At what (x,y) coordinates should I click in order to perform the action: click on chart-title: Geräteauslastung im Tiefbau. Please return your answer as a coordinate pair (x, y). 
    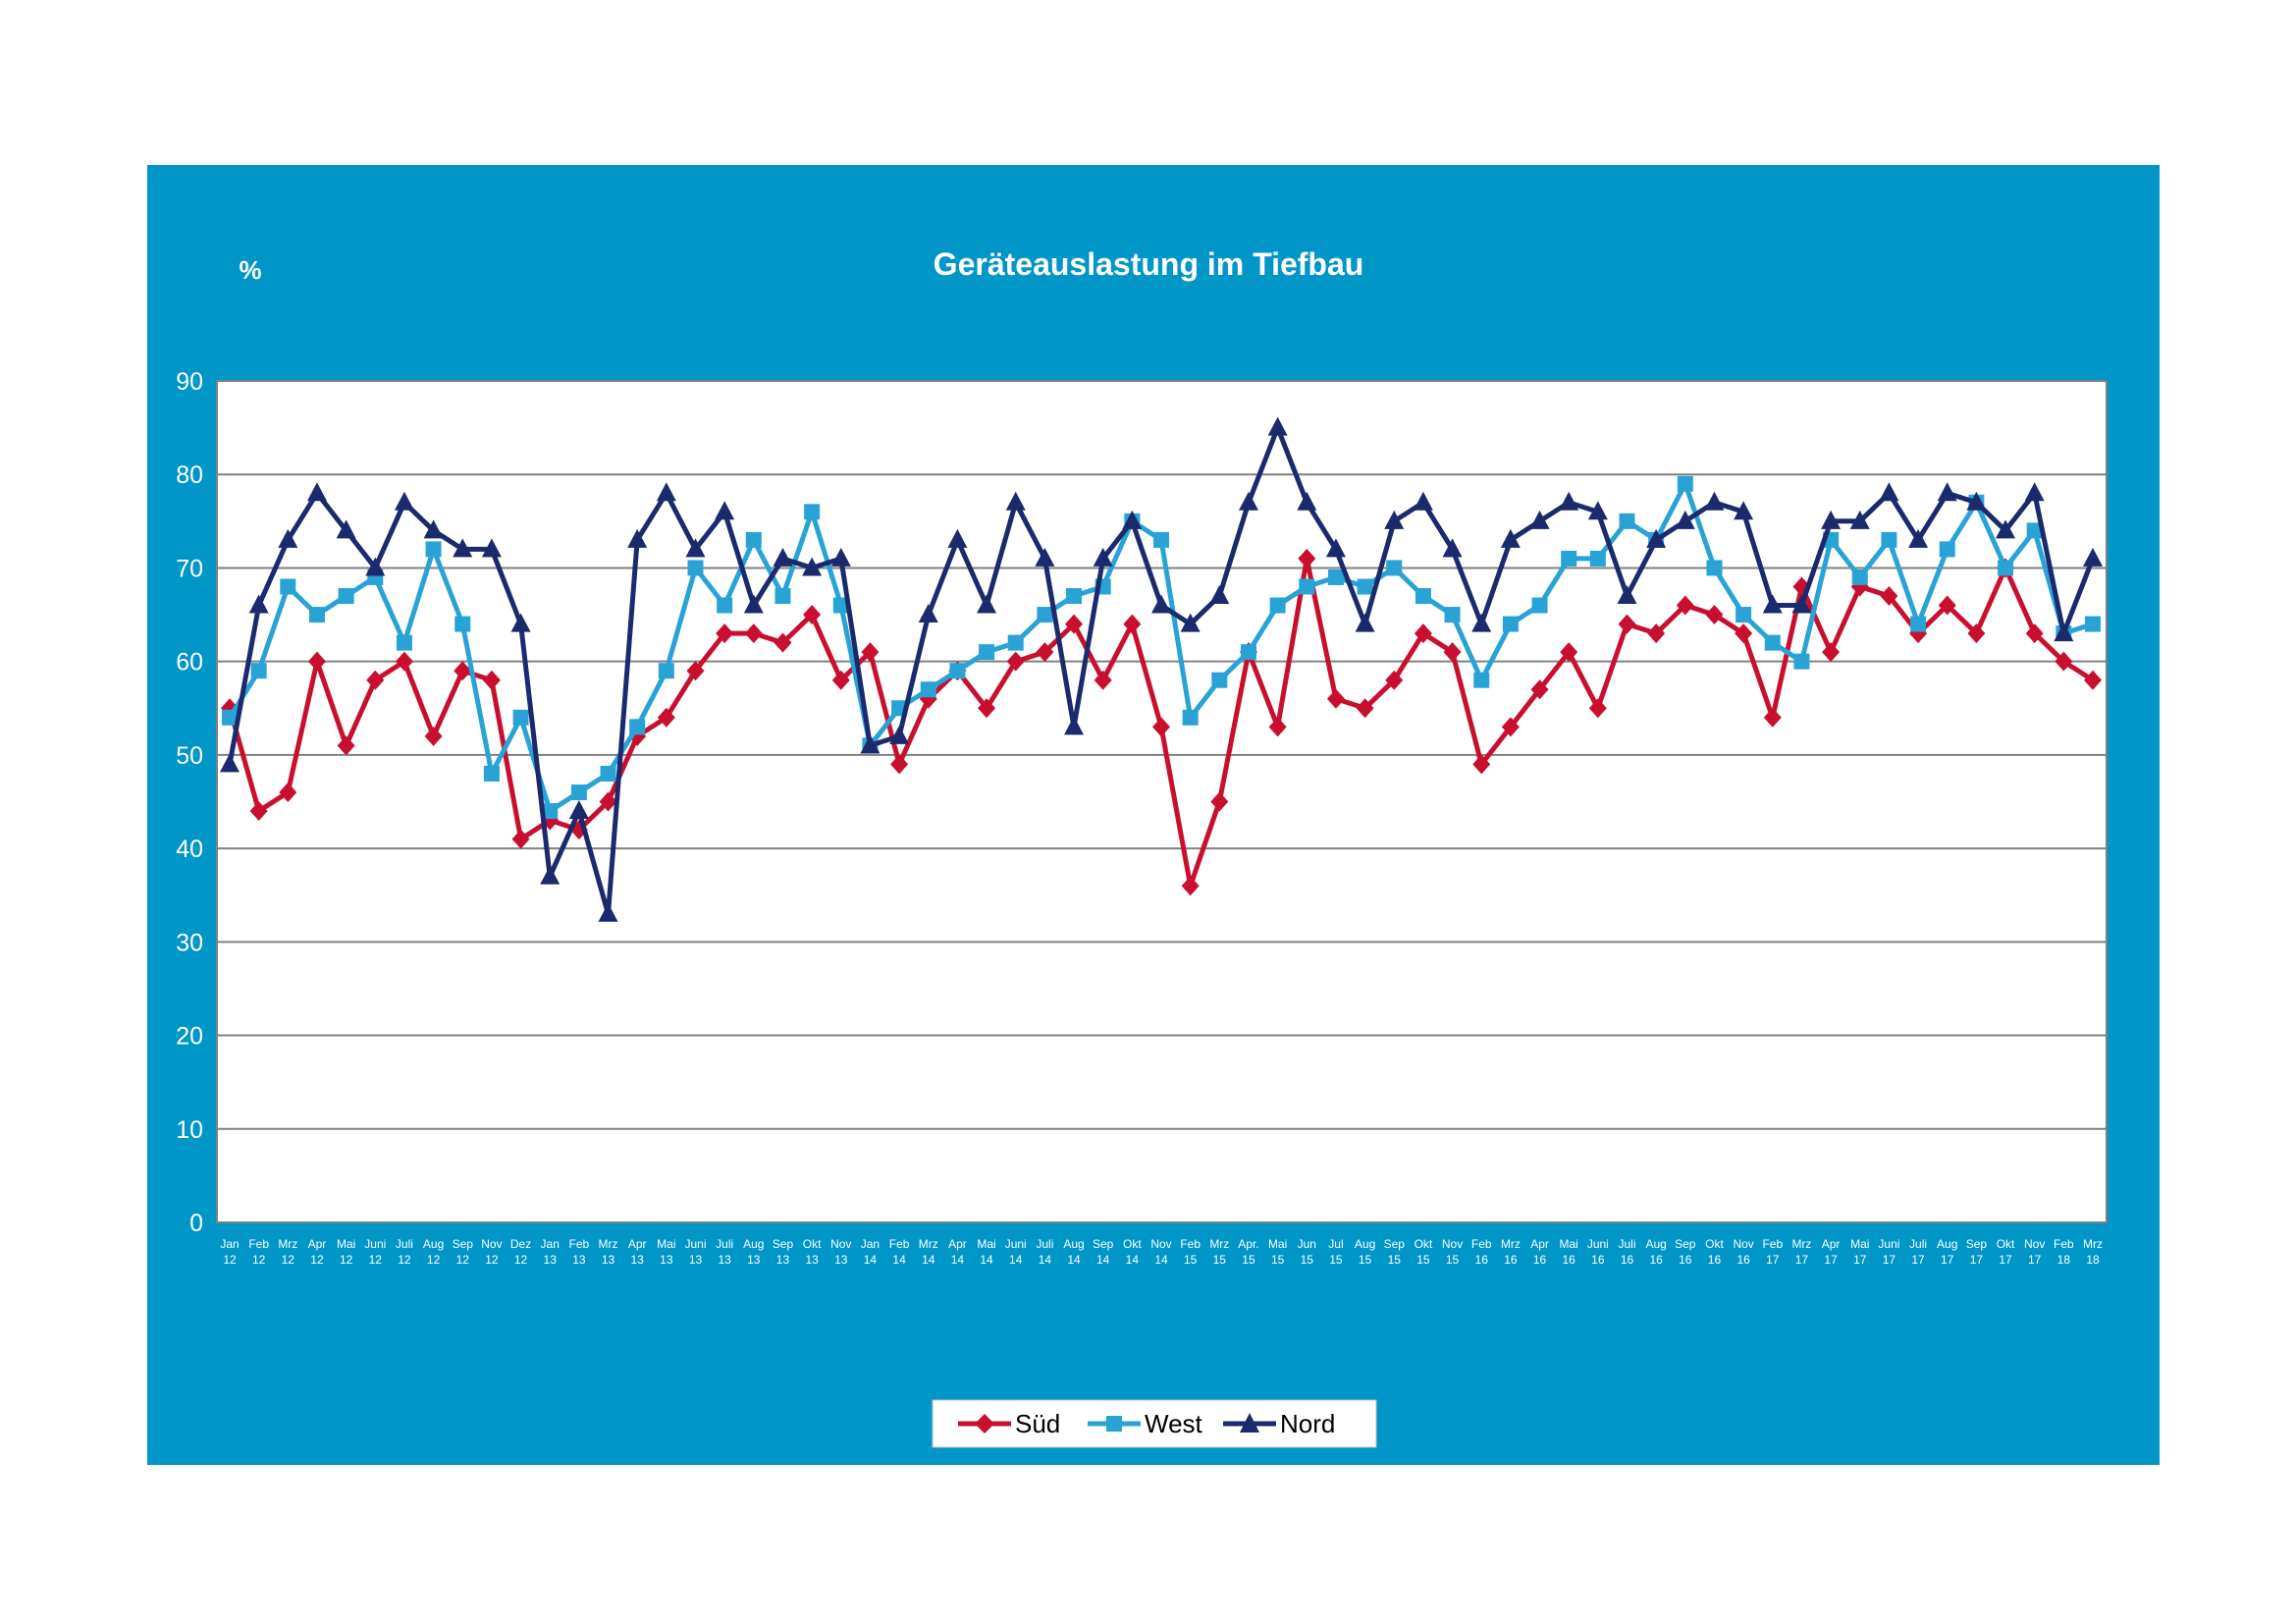
    Looking at the image, I should click on (1149, 264).